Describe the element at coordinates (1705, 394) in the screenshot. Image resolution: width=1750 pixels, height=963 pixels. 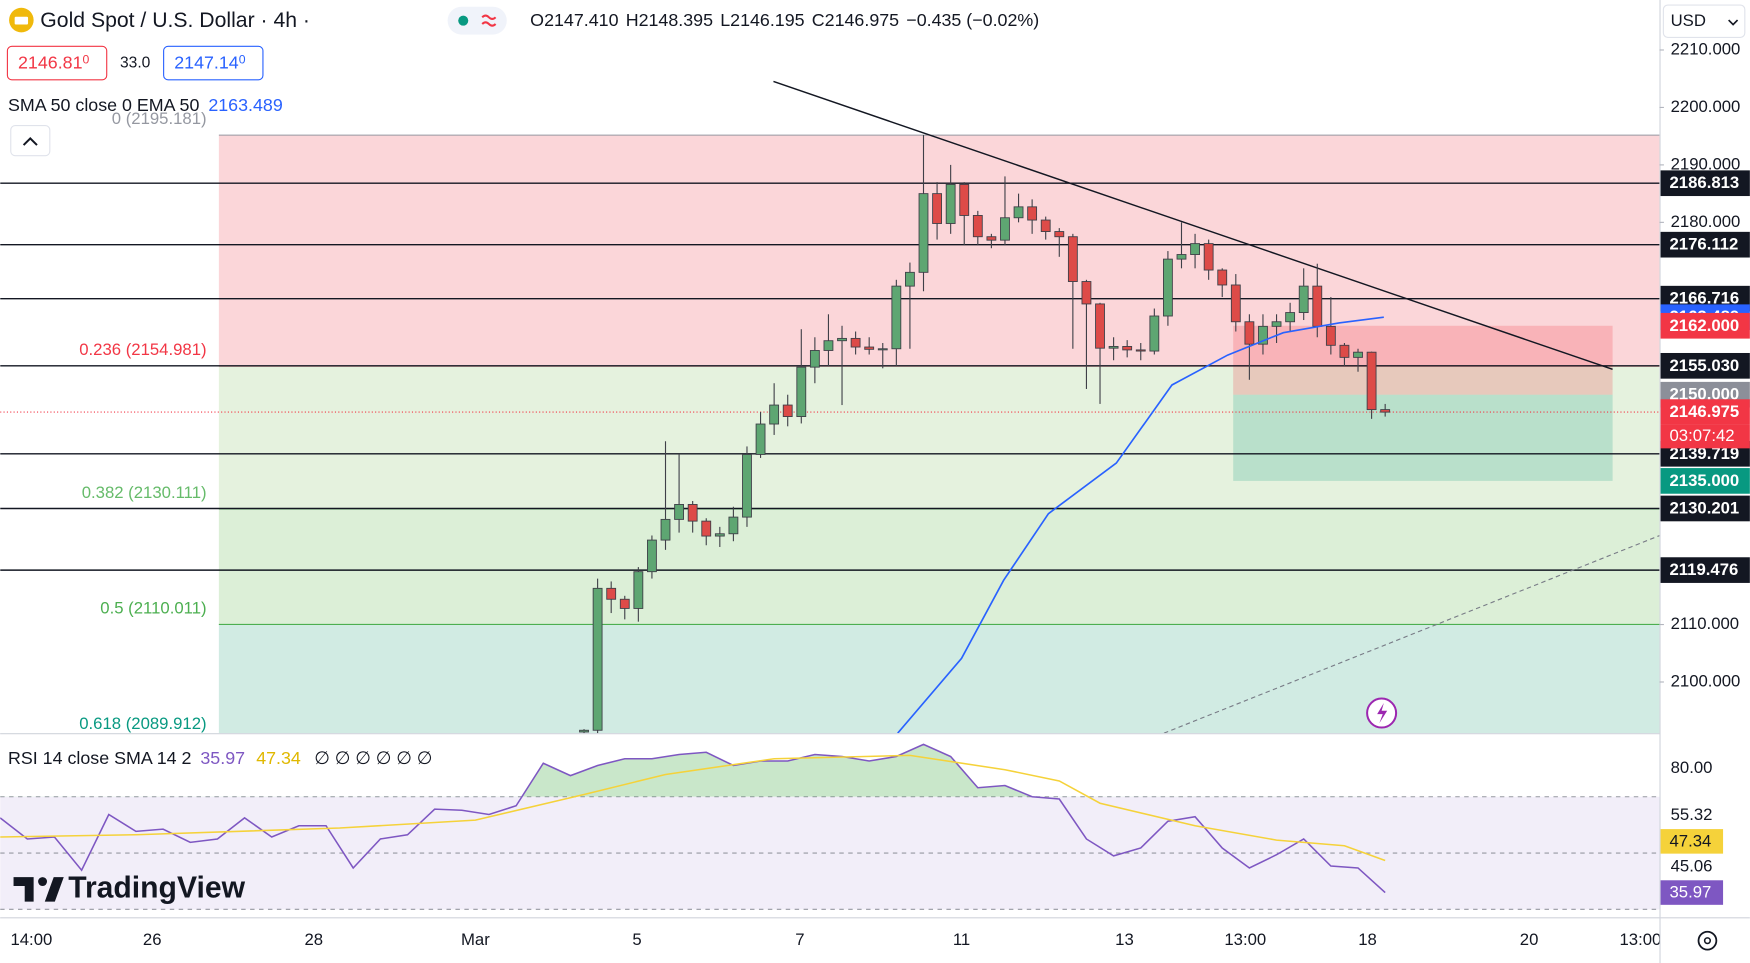
I see `position-label: 2150.000` at that location.